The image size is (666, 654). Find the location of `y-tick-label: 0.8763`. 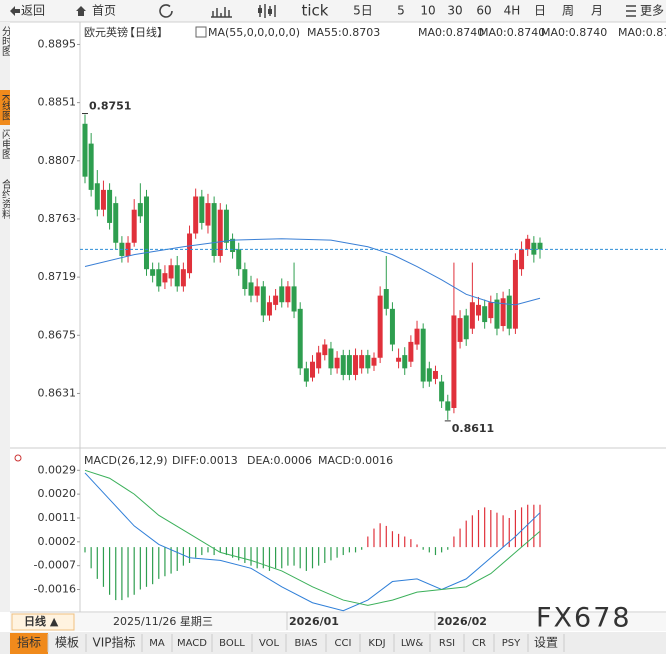

y-tick-label: 0.8763 is located at coordinates (57, 218).